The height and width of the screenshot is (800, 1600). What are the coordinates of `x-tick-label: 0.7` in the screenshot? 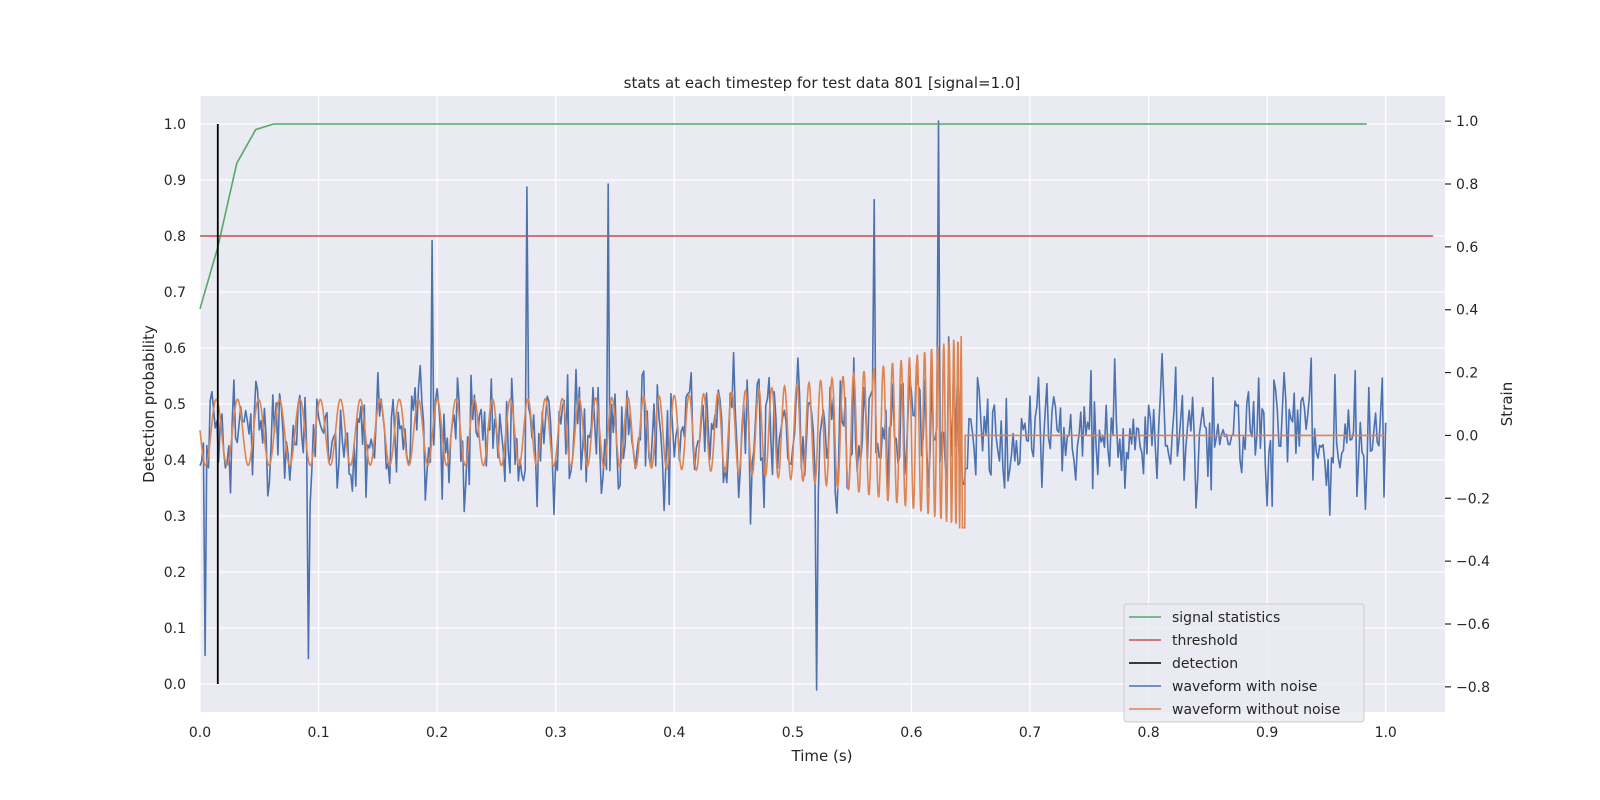 It's located at (1030, 733).